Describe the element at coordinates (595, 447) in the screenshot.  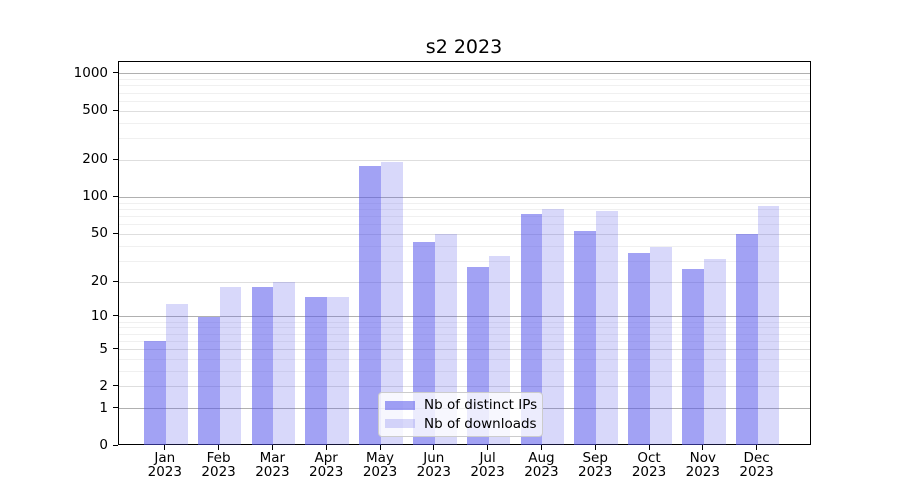
I see `x-tick-sep` at that location.